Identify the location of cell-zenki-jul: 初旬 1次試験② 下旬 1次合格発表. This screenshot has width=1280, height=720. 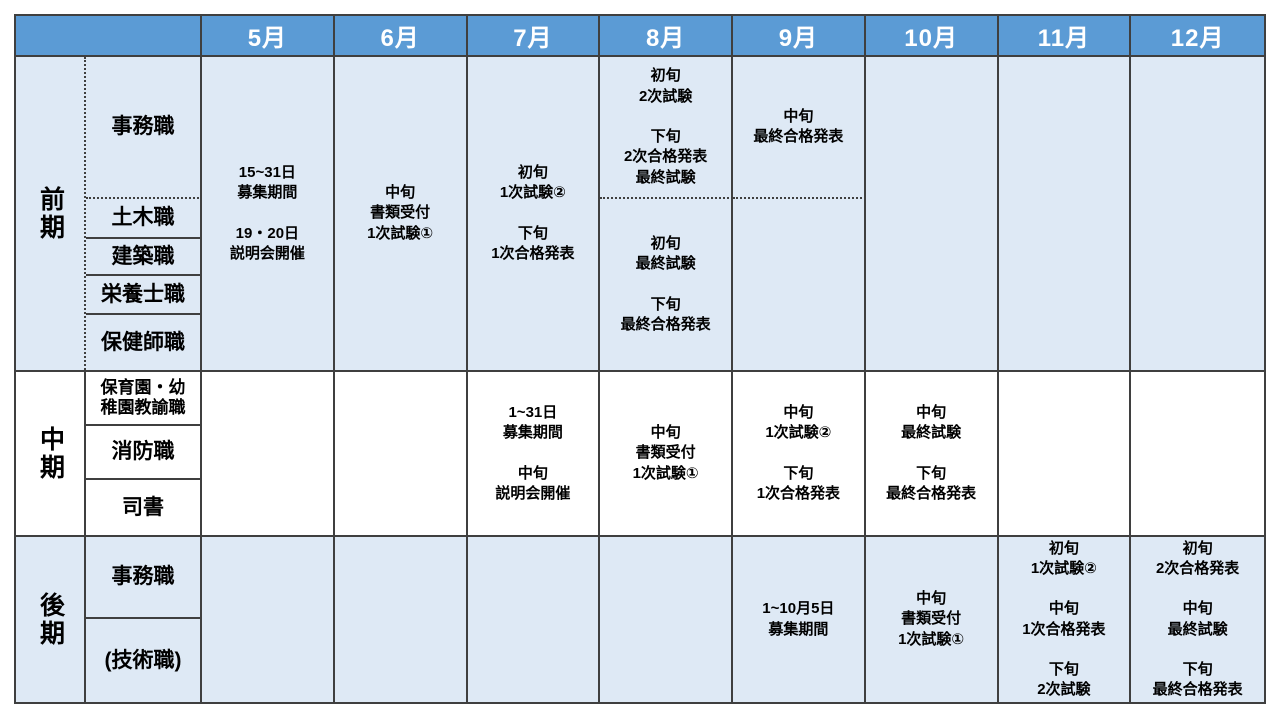
(534, 213).